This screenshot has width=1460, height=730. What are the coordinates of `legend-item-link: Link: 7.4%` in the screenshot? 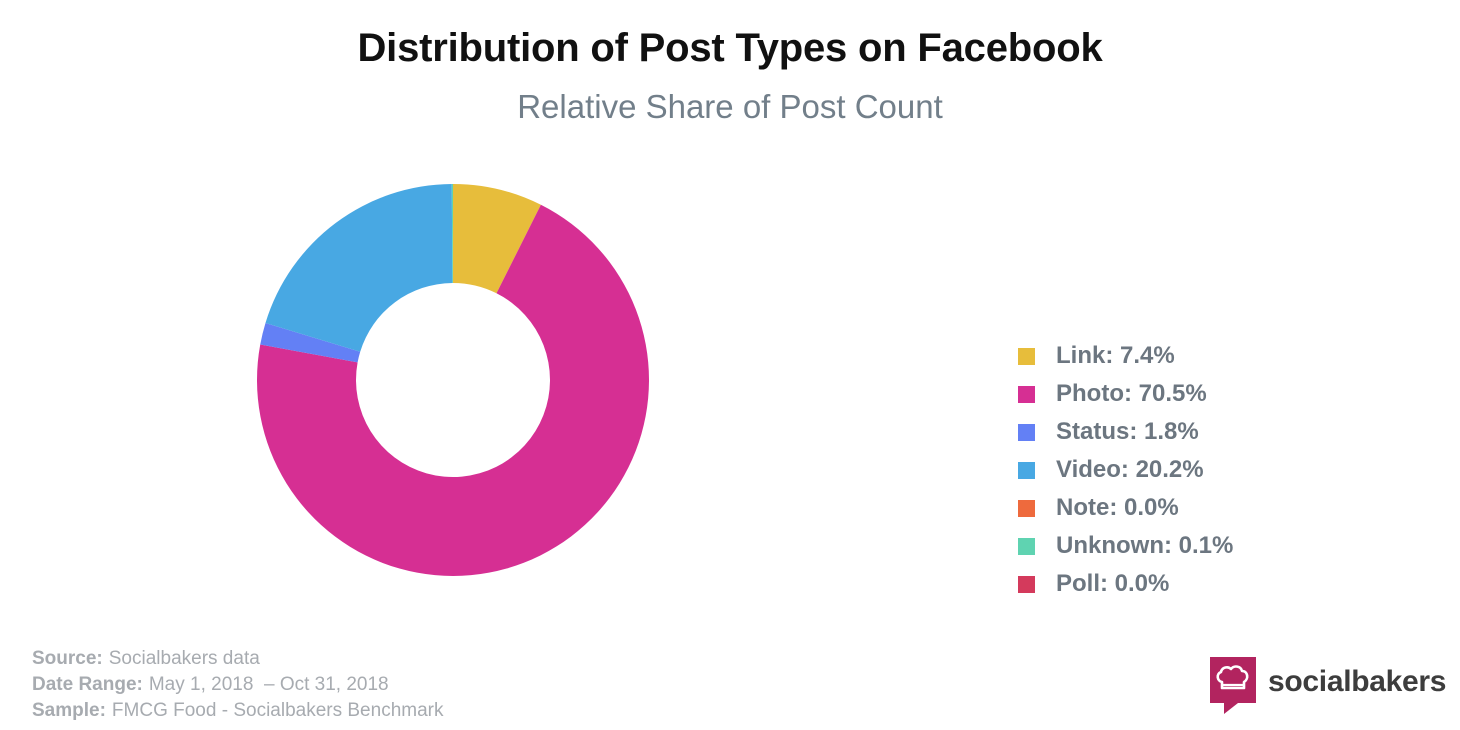 It's located at (1125, 356).